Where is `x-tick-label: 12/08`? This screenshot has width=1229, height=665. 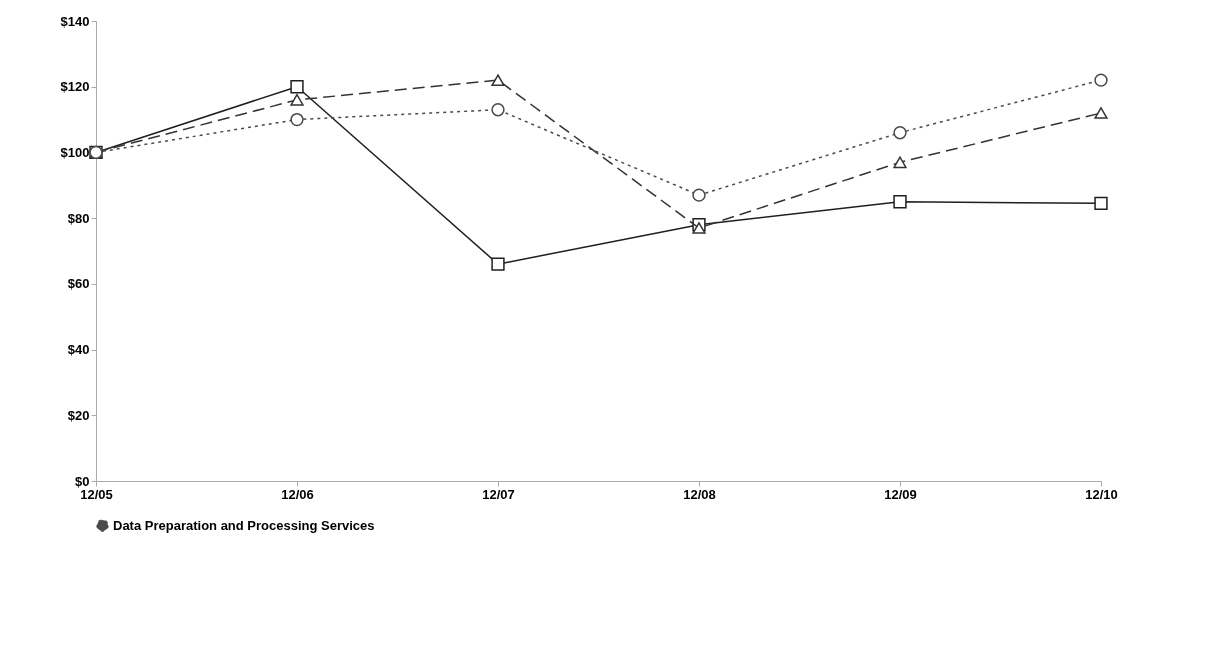
x-tick-label: 12/08 is located at coordinates (699, 494).